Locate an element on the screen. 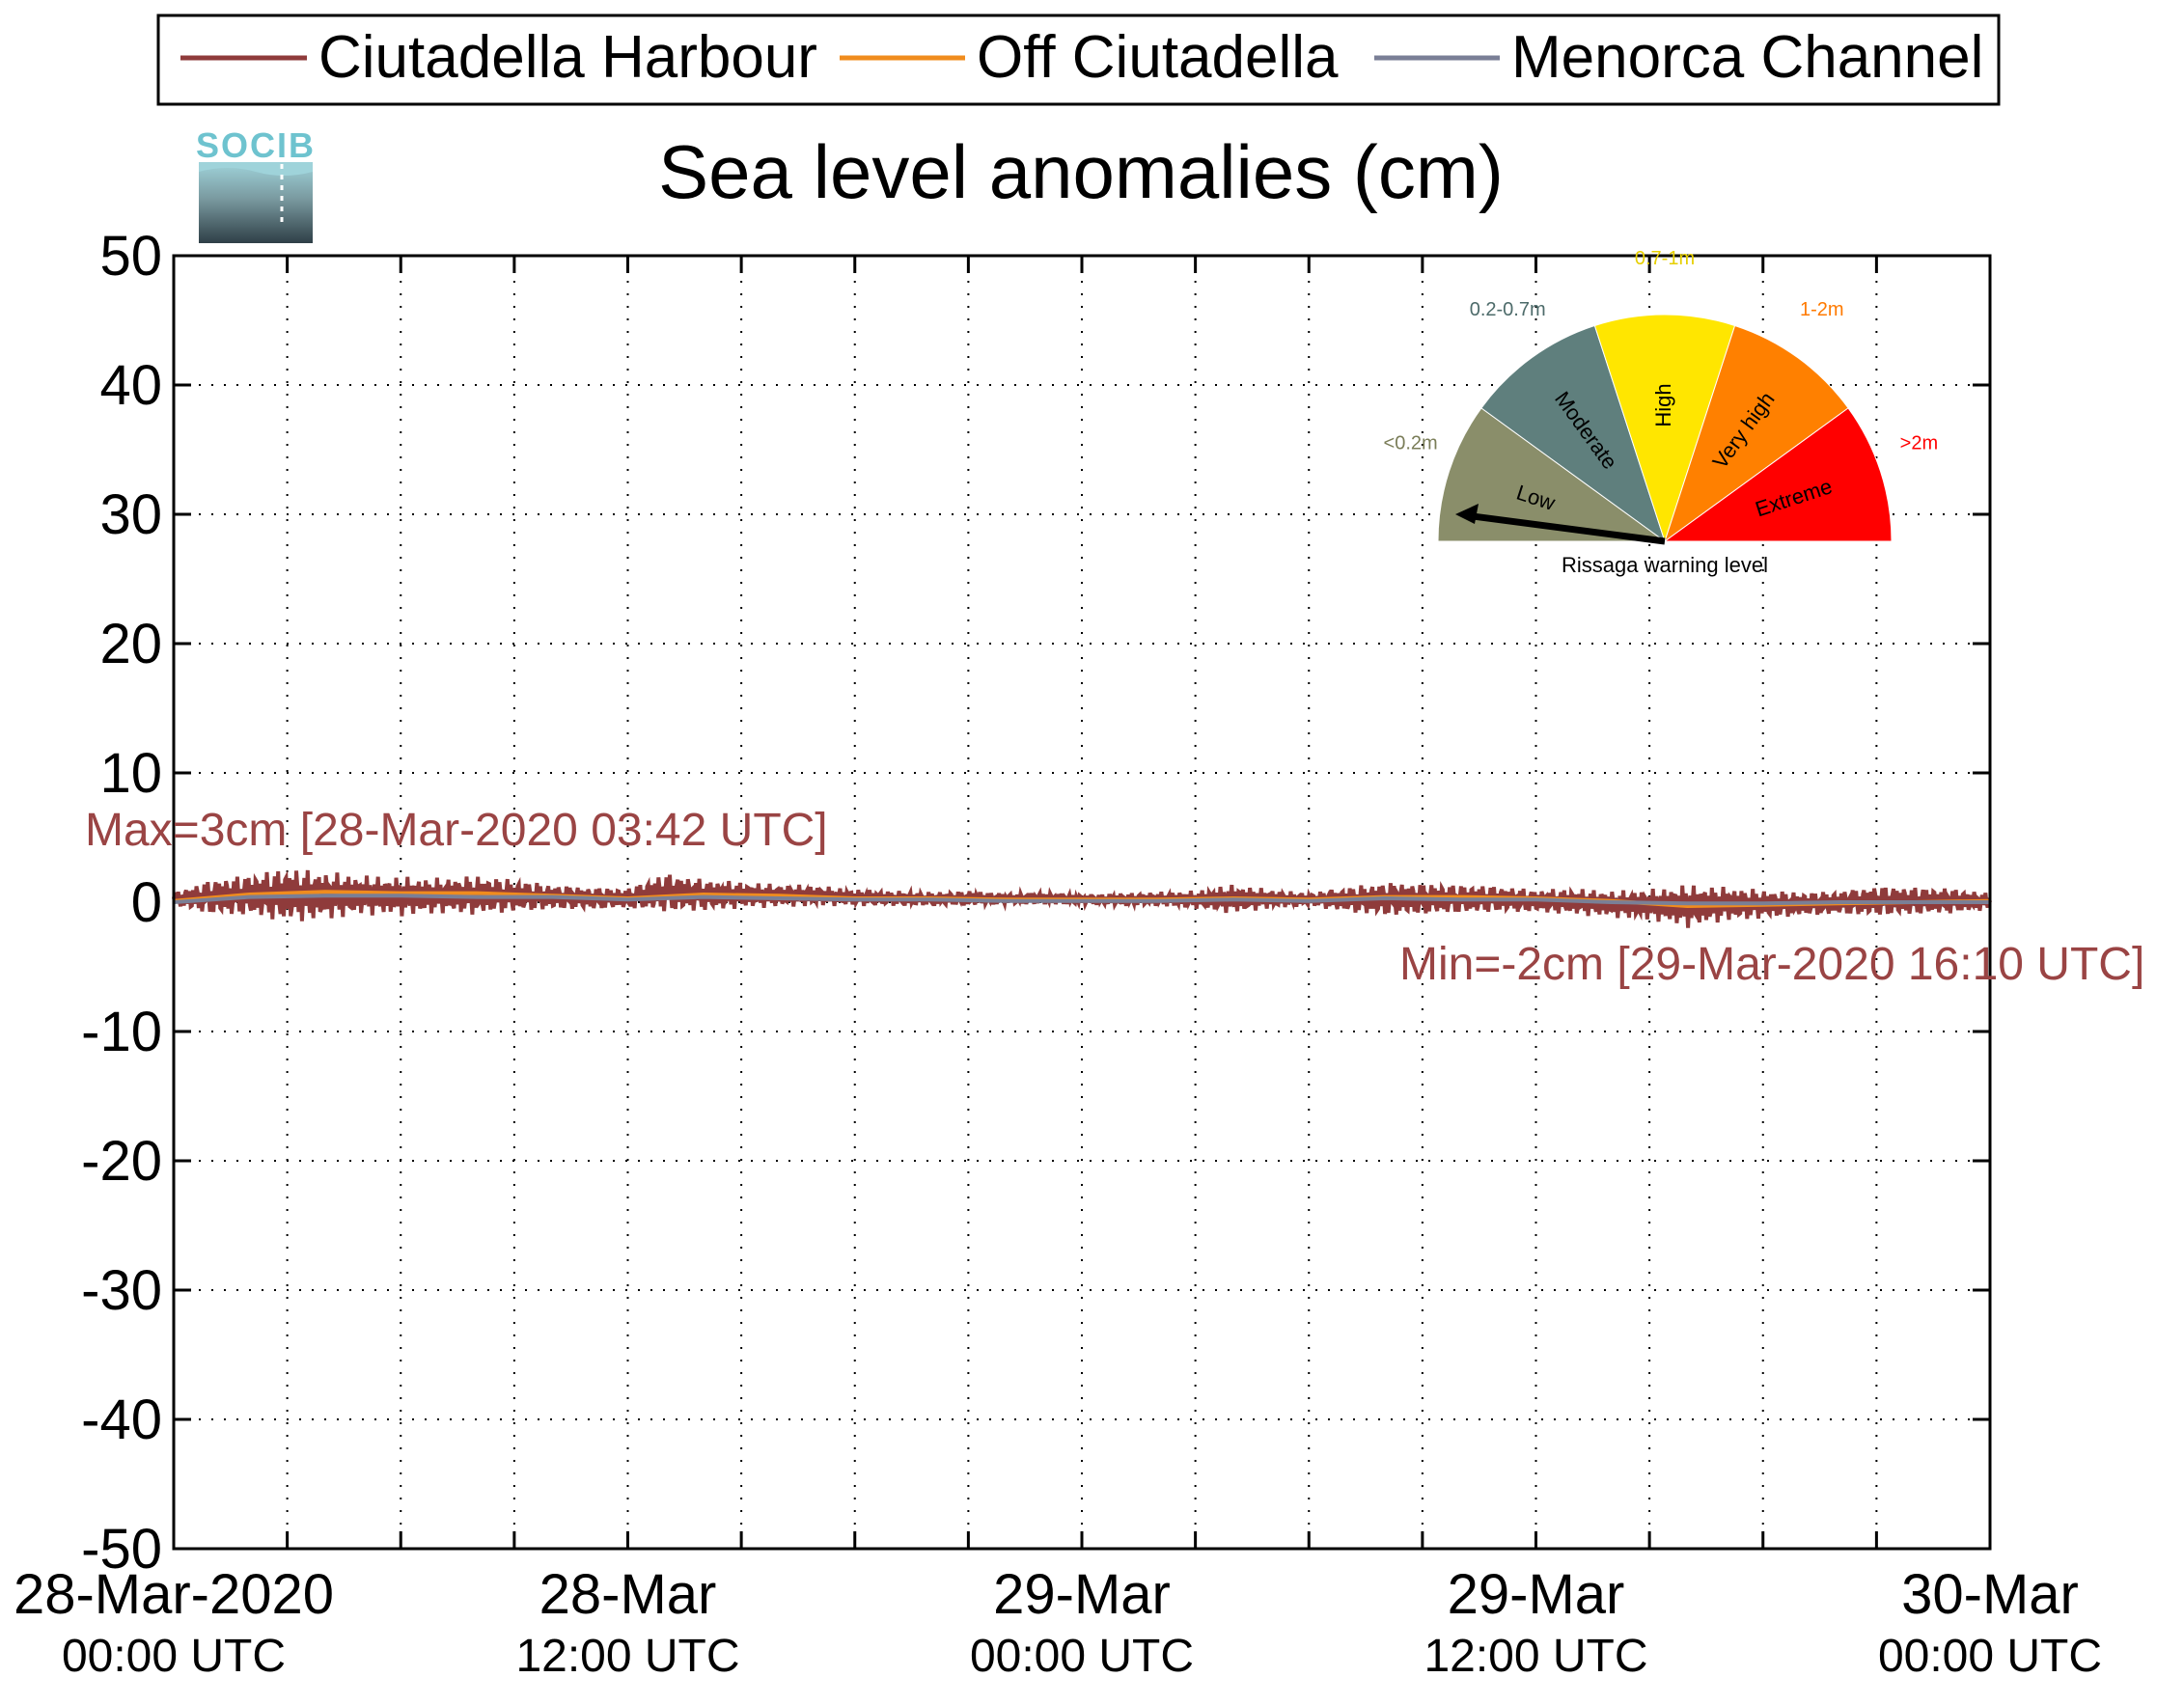 The width and height of the screenshot is (2184, 1705). gauge-wedge-low is located at coordinates (1552, 474).